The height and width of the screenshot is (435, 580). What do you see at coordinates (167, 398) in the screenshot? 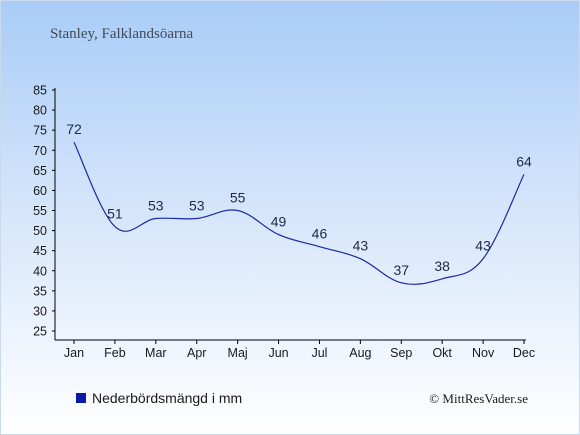
I see `legend-label: Nederbördsmängd i mm` at bounding box center [167, 398].